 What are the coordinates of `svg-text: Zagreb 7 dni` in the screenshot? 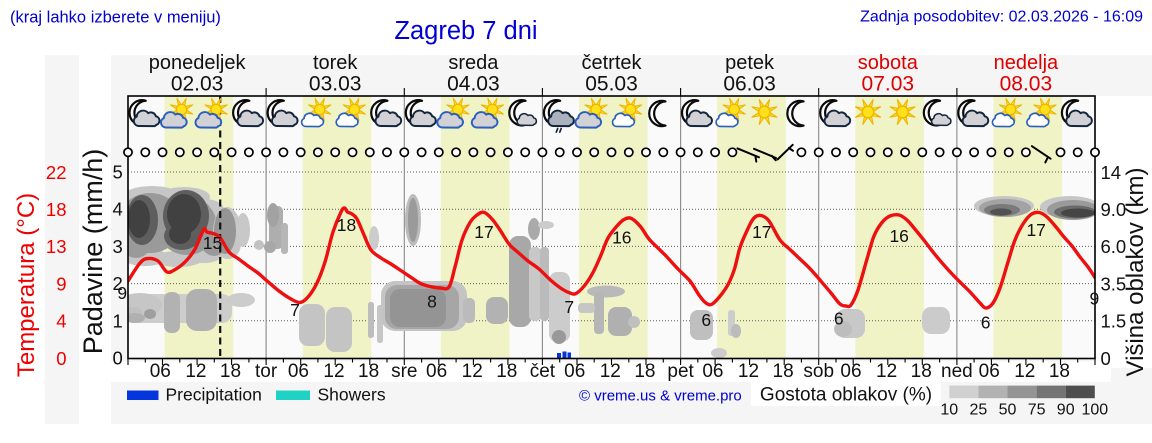 It's located at (465, 31).